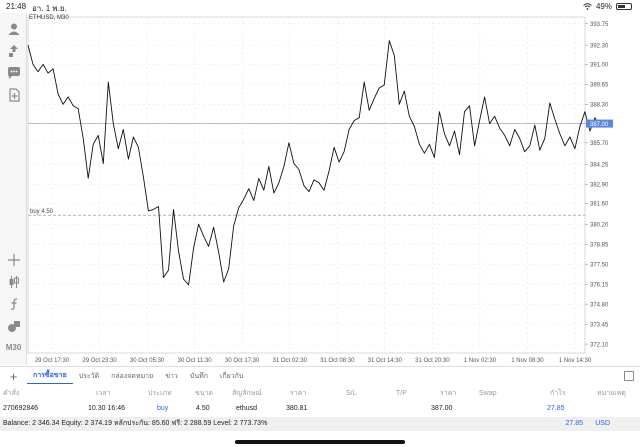 This screenshot has height=447, width=640. I want to click on col-swap: Swap, so click(488, 393).